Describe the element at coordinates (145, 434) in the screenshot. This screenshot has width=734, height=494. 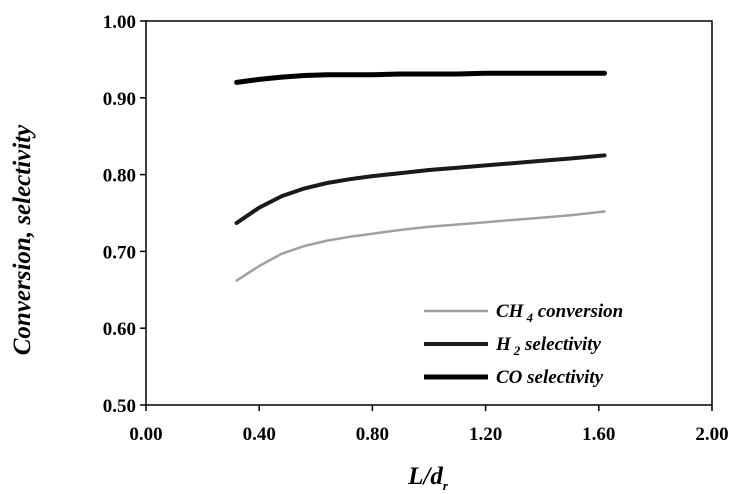
I see `x-tick-label: 0.00` at that location.